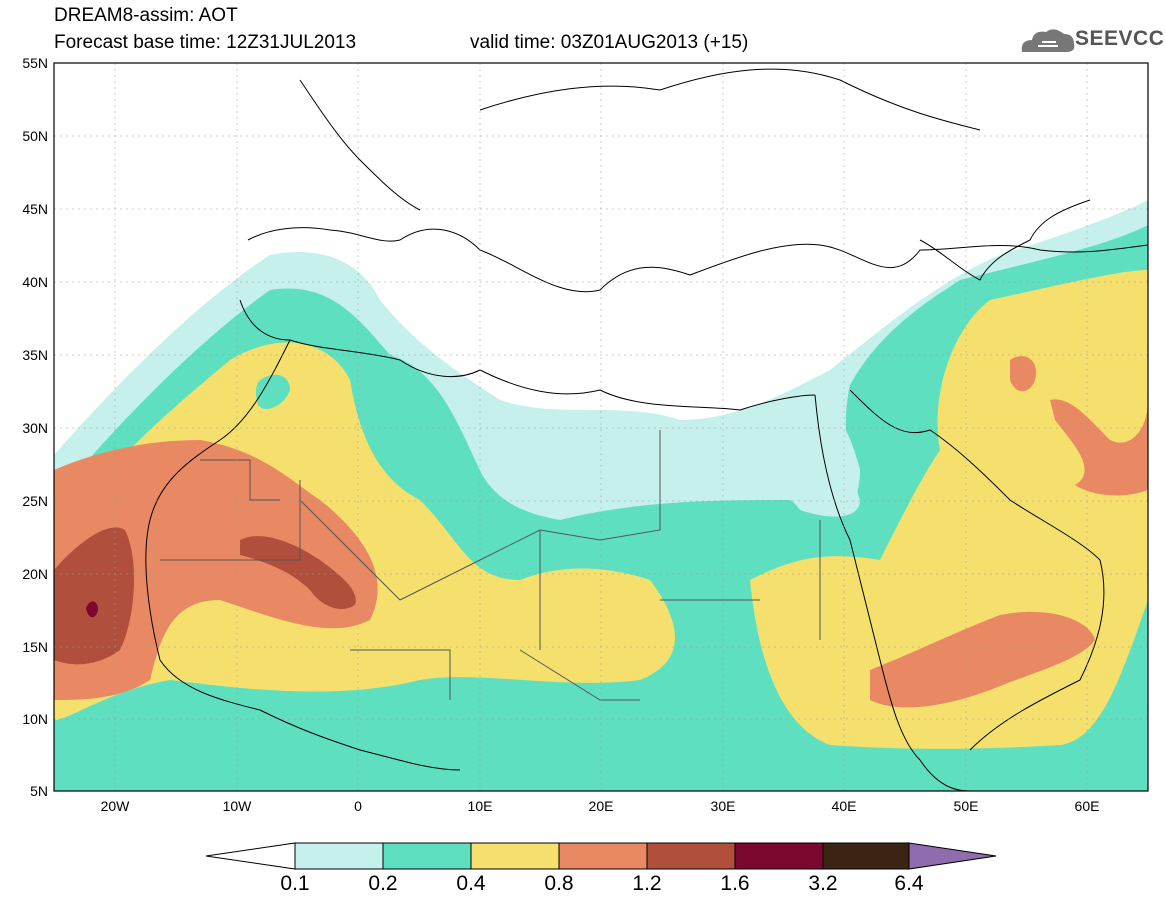  I want to click on lat-label: 35N, so click(35, 355).